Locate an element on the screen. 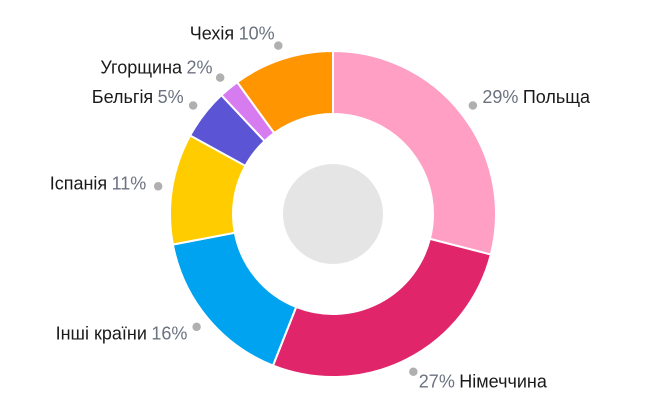 This screenshot has height=410, width=653. slice-name-label: Іспанія is located at coordinates (78, 183).